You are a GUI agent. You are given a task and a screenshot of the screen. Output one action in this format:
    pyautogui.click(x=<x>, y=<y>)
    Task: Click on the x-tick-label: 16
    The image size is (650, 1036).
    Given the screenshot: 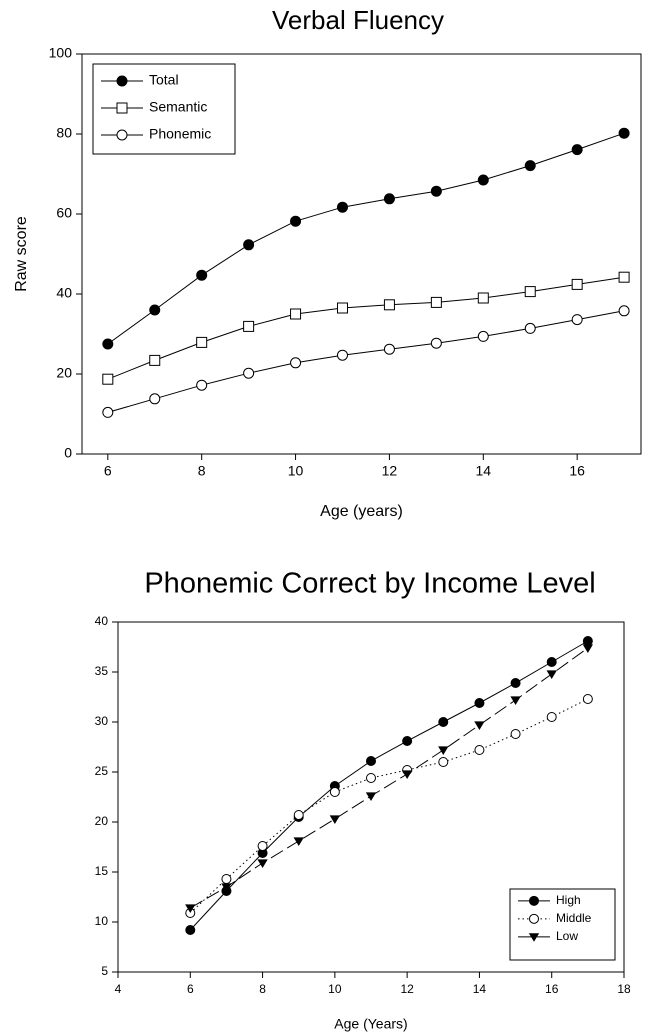 What is the action you would take?
    pyautogui.click(x=552, y=989)
    